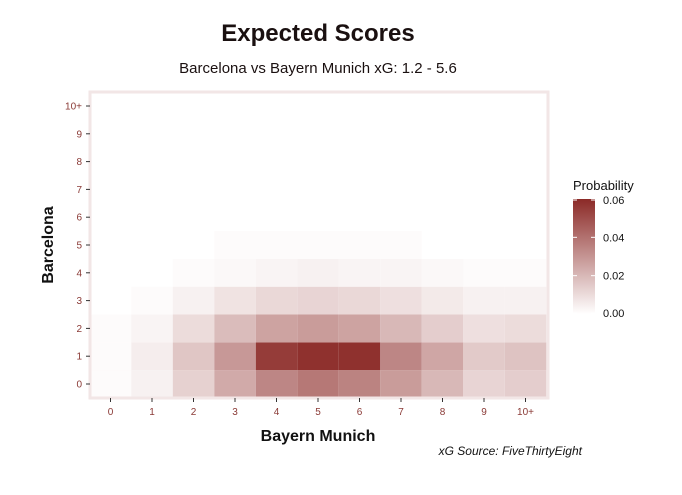 Image resolution: width=682 pixels, height=495 pixels. Describe the element at coordinates (318, 412) in the screenshot. I see `x-tick-label: 5` at that location.